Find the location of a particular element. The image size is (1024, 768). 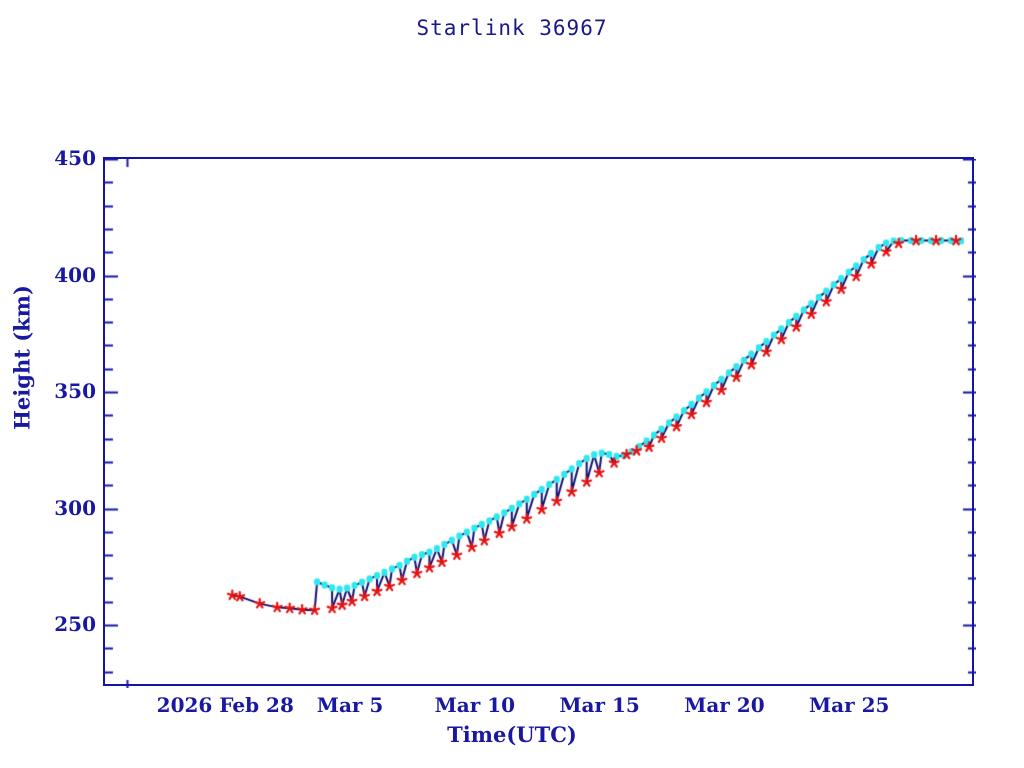

y-axis-tick-label: 300 is located at coordinates (75, 507).